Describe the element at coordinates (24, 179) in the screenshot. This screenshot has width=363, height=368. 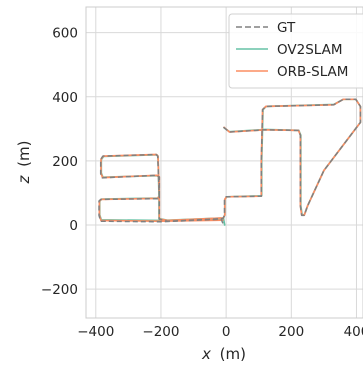
I see `y-axis-variable: z` at that location.